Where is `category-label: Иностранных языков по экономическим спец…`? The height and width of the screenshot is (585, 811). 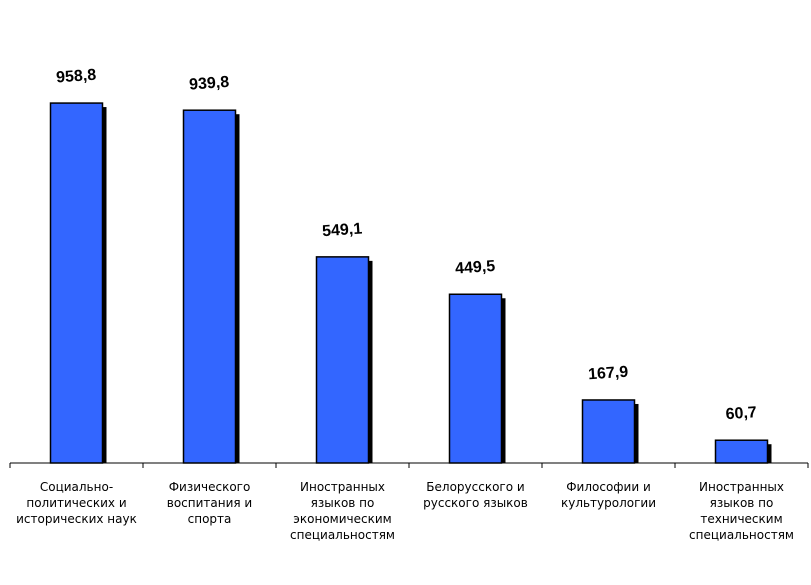 category-label: Иностранных языков по экономическим спец… is located at coordinates (342, 511).